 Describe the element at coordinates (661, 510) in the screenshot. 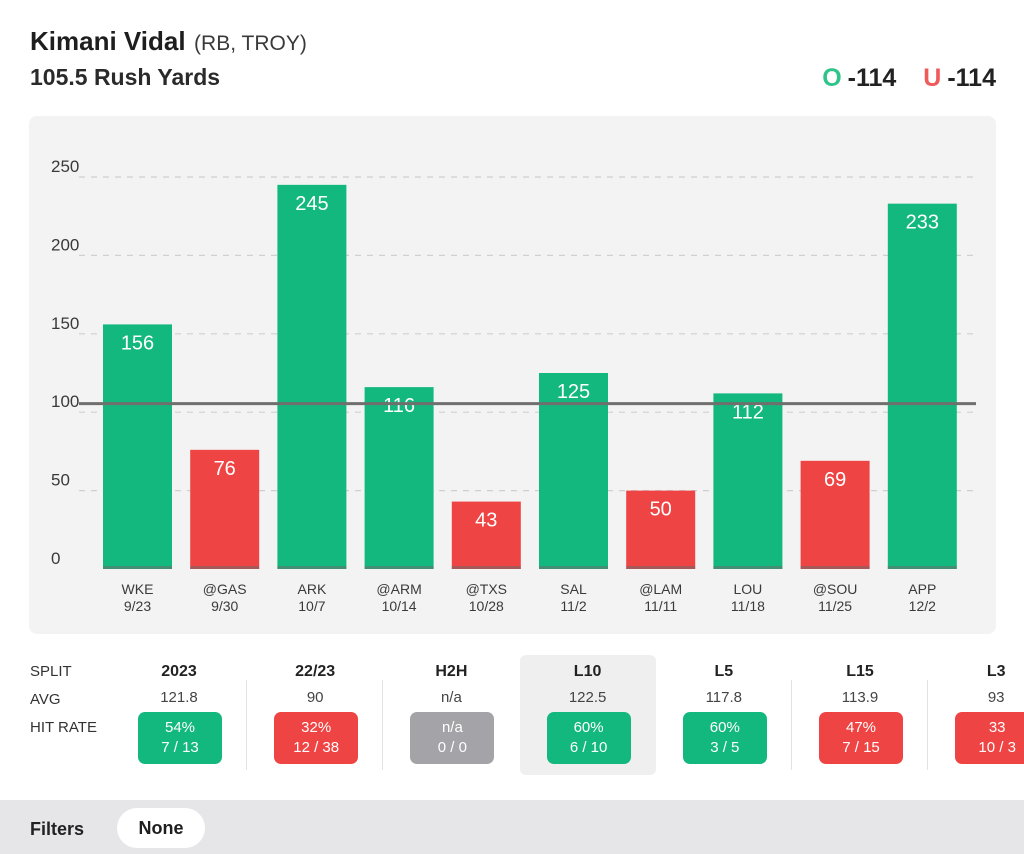

I see `bar-value-label: 50` at that location.